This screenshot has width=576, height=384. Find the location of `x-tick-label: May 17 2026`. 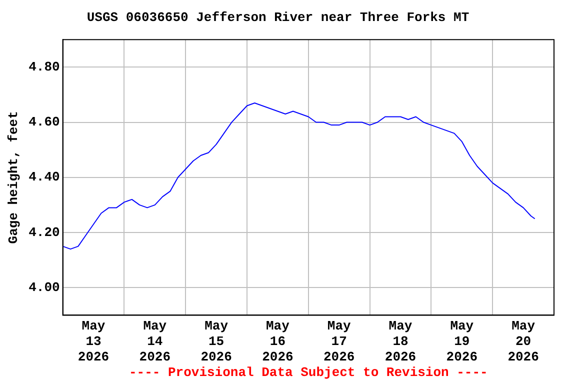

x-tick-label: May 17 2026 is located at coordinates (339, 341).